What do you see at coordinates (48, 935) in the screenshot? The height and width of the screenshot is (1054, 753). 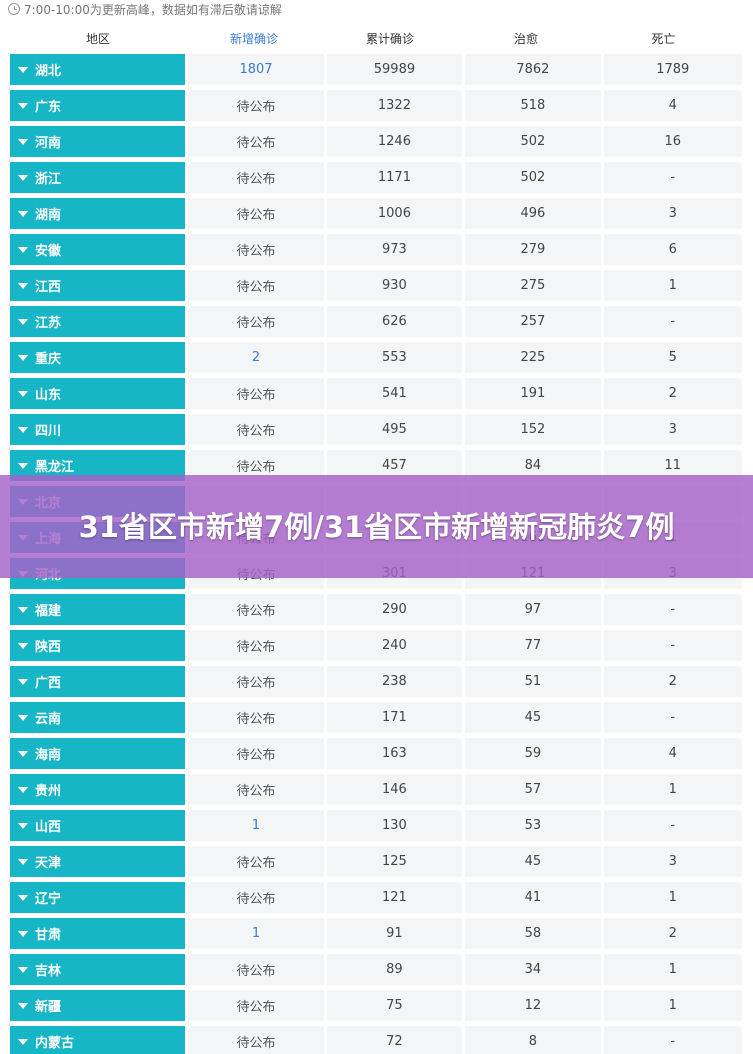 I see `region-name: 甘肃` at bounding box center [48, 935].